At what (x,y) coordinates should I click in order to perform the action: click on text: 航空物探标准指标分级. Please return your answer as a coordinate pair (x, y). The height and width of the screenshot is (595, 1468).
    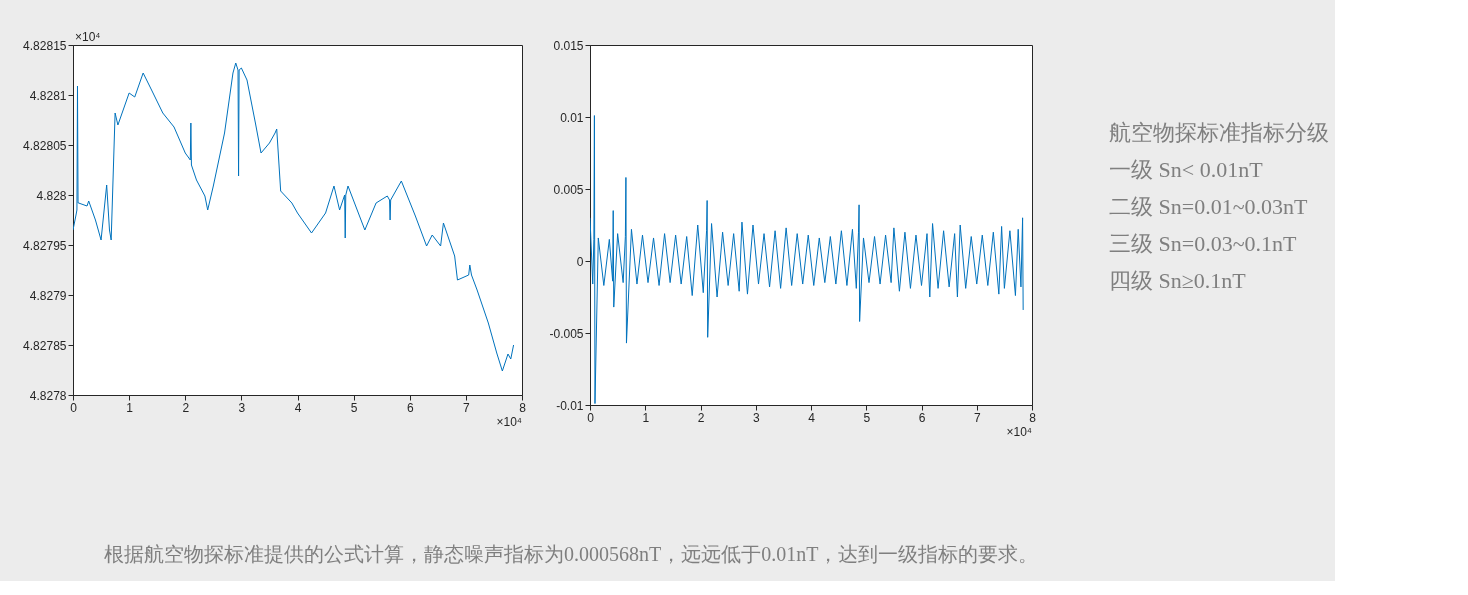
    Looking at the image, I should click on (1219, 133).